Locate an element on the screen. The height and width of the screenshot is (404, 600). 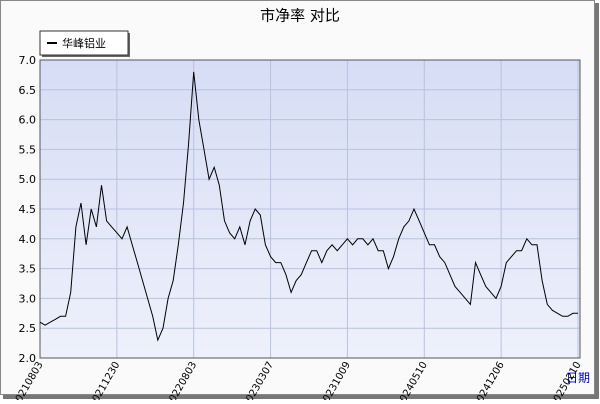
y-tick-label: 4.5 is located at coordinates (28, 209).